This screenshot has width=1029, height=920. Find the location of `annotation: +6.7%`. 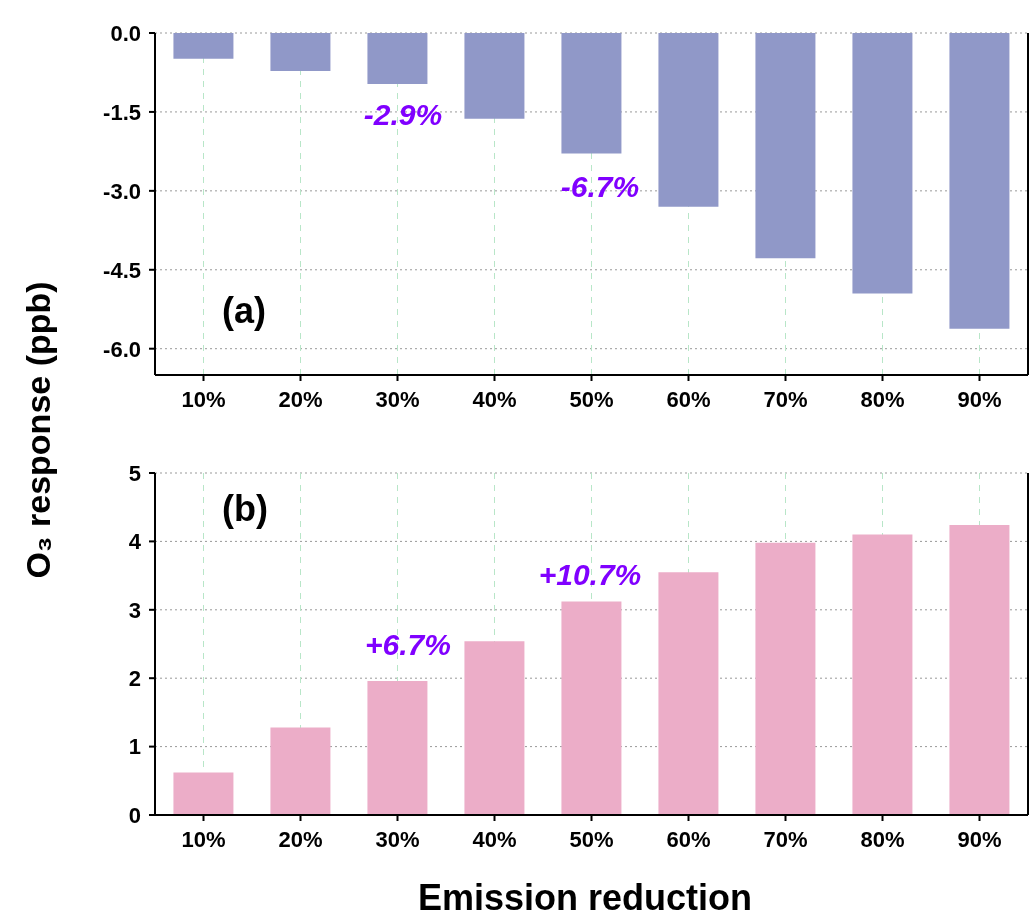

annotation: +6.7% is located at coordinates (408, 645).